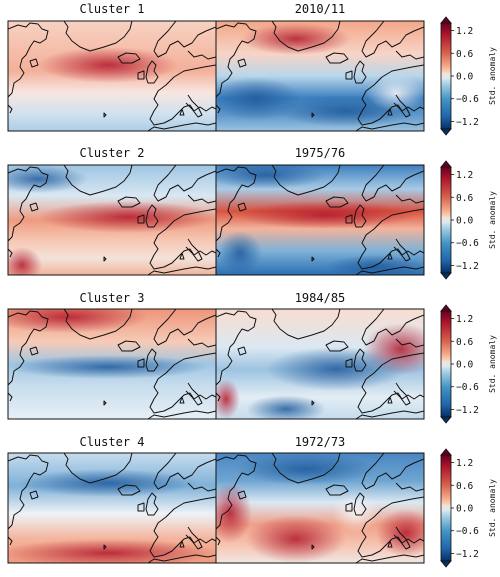 This screenshot has height=577, width=500. Describe the element at coordinates (320, 153) in the screenshot. I see `panel-title: 1975/76` at that location.